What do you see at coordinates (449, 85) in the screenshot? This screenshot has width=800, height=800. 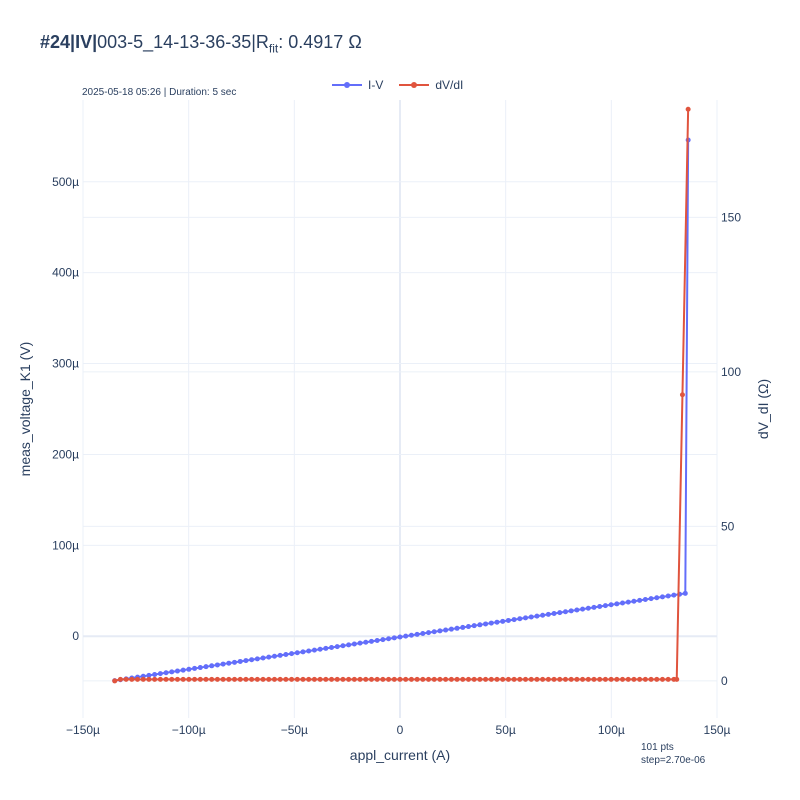 I see `legend-label-dvdi: dV/dI` at bounding box center [449, 85].